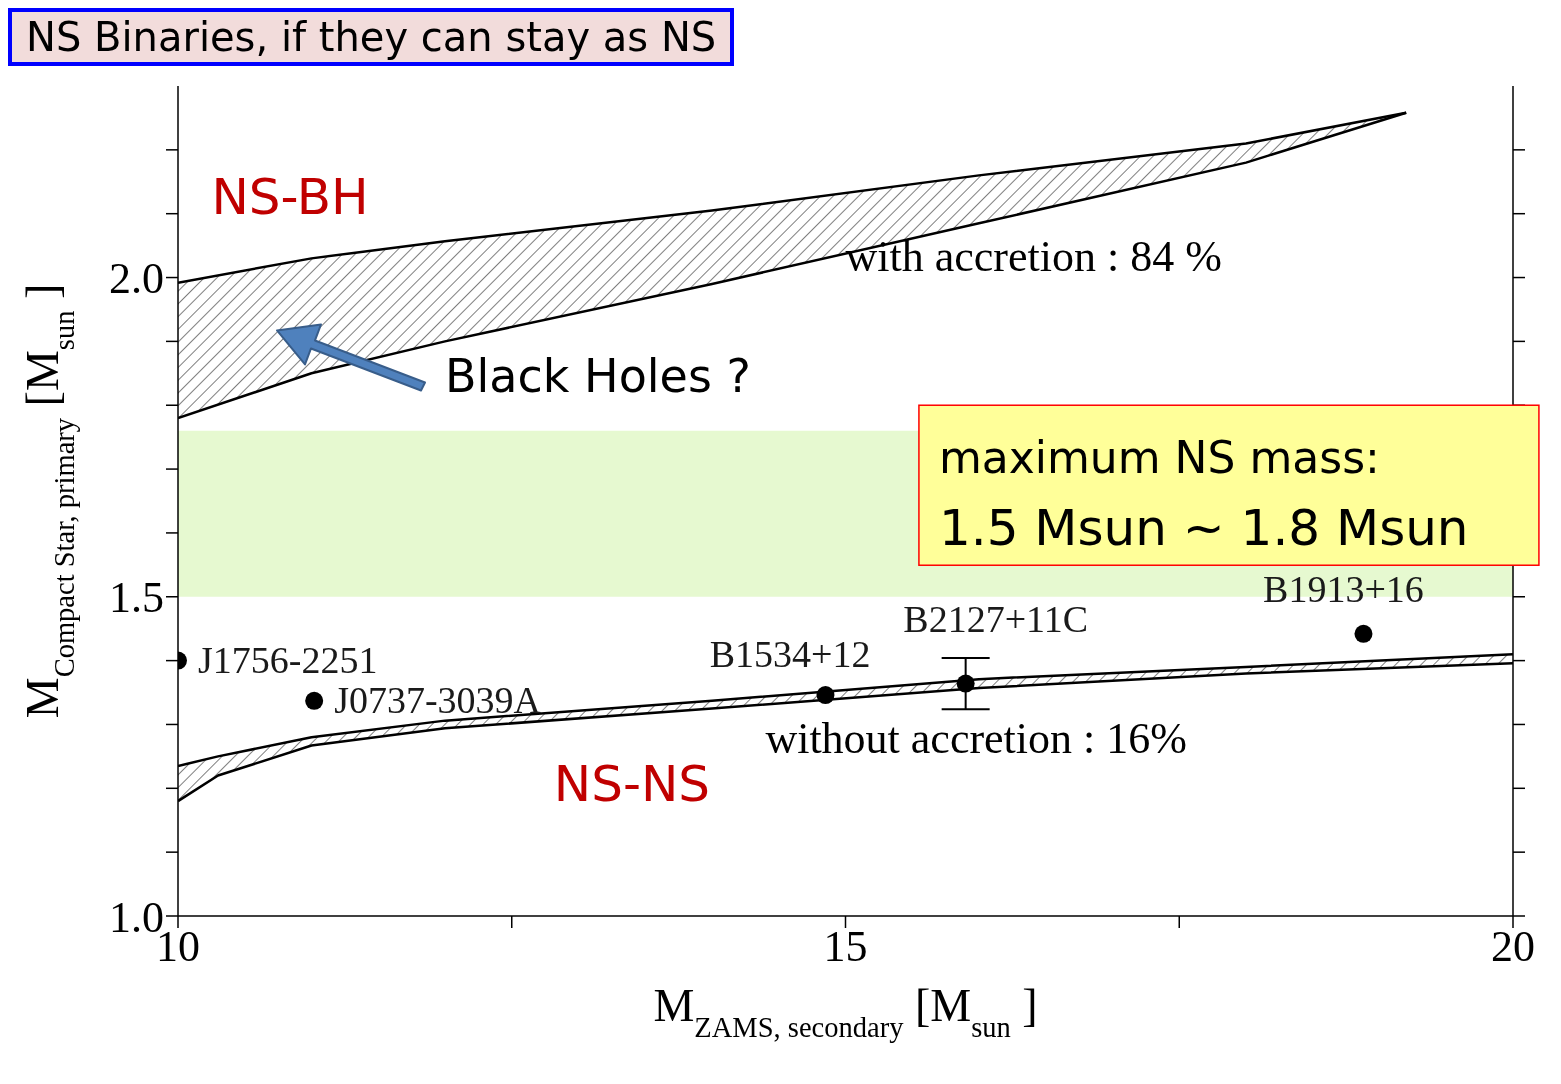 This screenshot has width=1561, height=1084. What do you see at coordinates (996, 618) in the screenshot?
I see `annotation: B2127+11C` at bounding box center [996, 618].